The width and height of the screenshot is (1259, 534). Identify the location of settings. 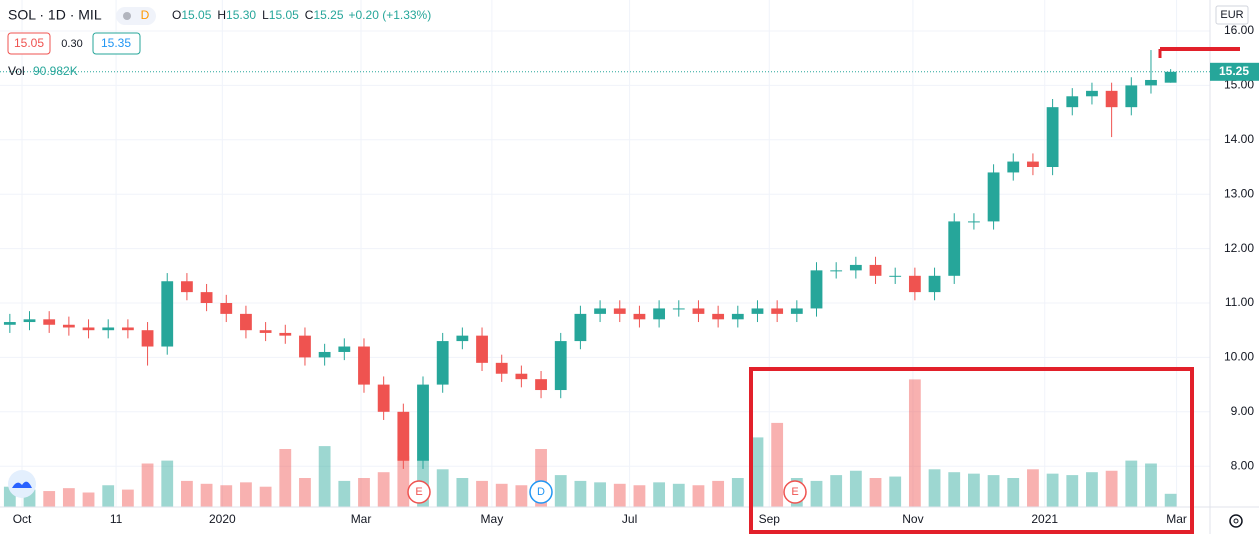
(1236, 521).